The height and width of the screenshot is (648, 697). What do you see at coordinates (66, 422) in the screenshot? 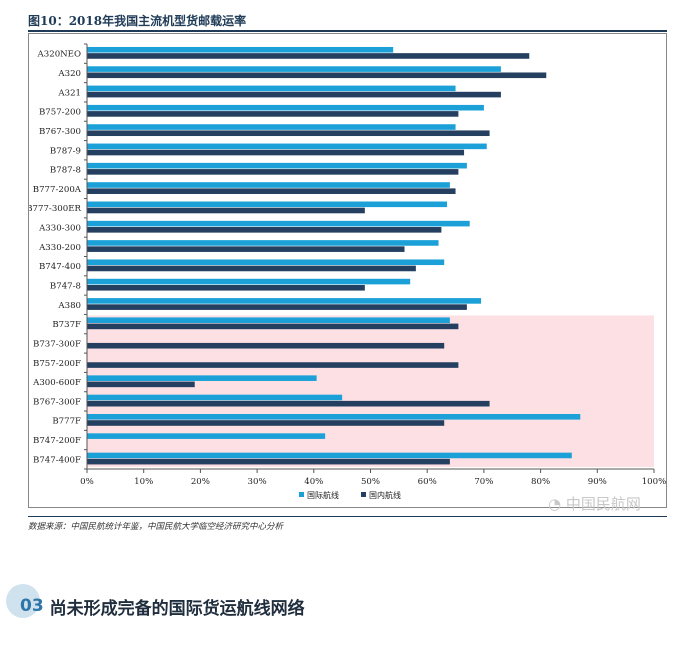
I see `category-label: B777F` at bounding box center [66, 422].